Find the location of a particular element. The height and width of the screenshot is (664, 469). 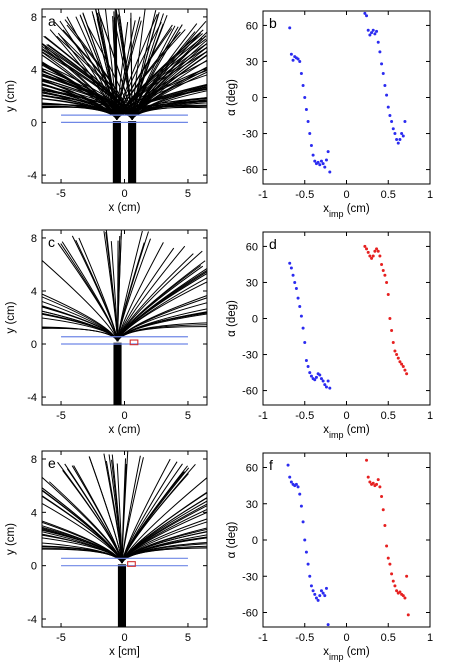

y-tick-label: -30 is located at coordinates (250, 356).